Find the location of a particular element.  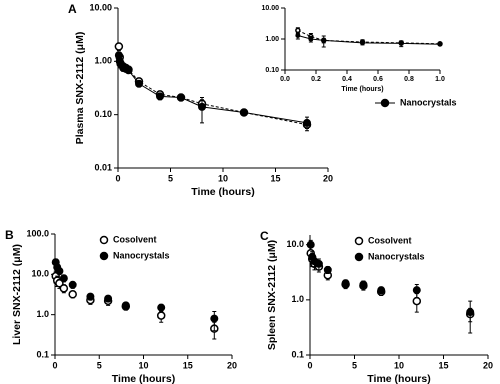

y-tick-label: 100.0 is located at coordinates (37, 233).